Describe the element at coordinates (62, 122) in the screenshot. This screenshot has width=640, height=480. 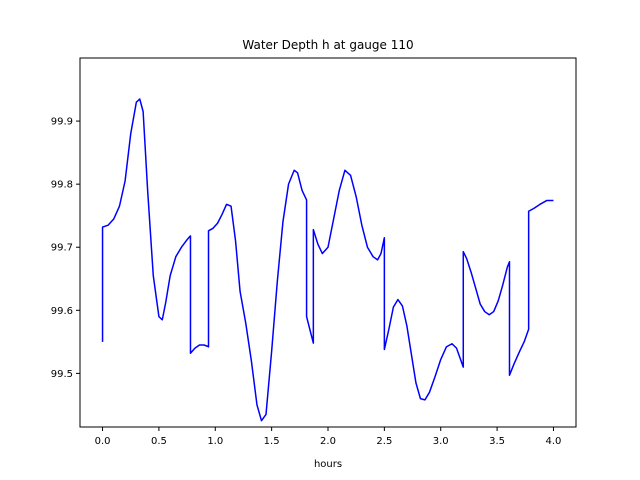
I see `y-tick-label: 99.9` at that location.